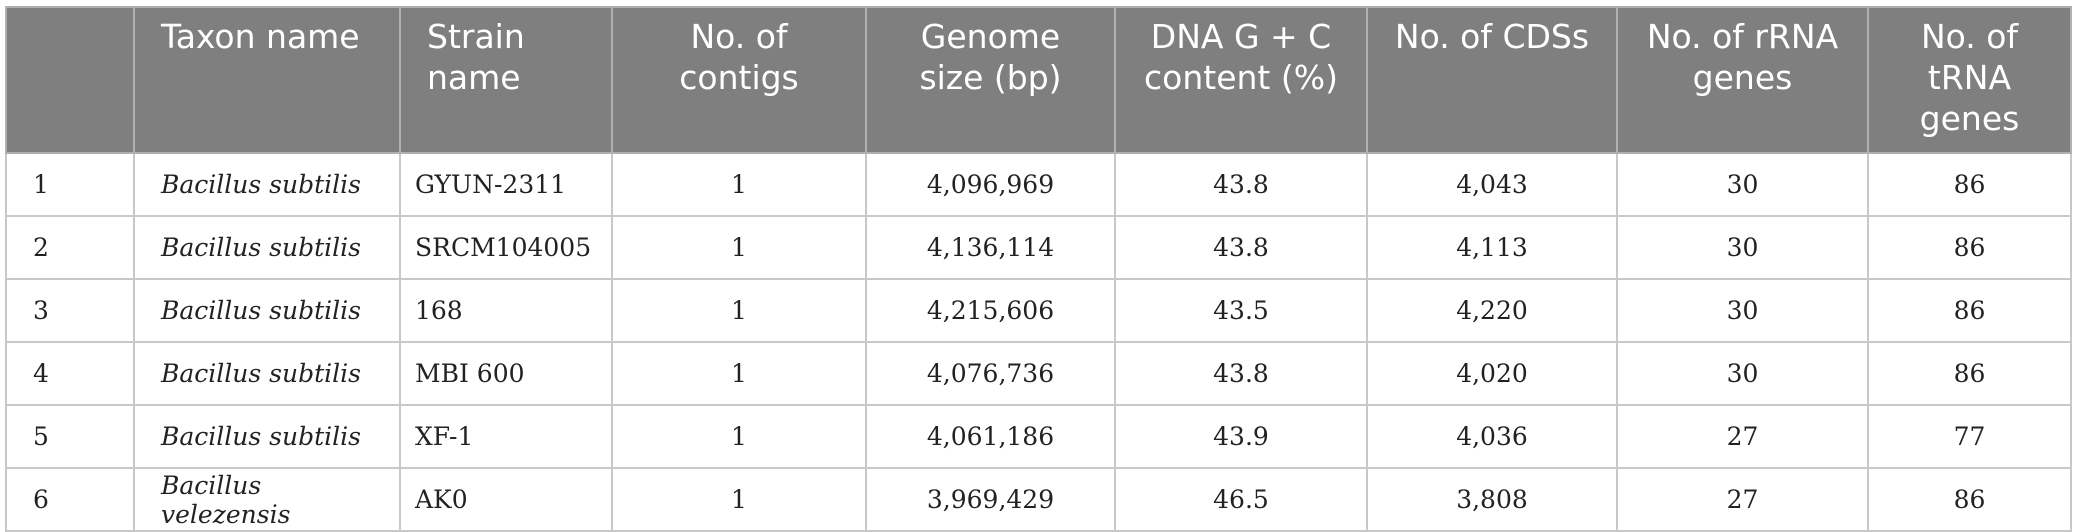 The height and width of the screenshot is (532, 2077). Describe the element at coordinates (70, 499) in the screenshot. I see `cell-index: 6` at that location.